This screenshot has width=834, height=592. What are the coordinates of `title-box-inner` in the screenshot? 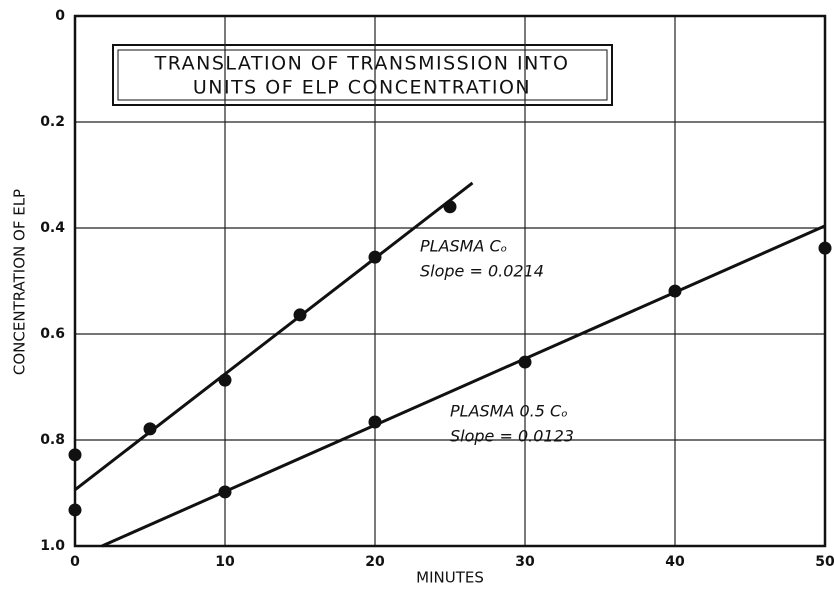 It's located at (362, 75).